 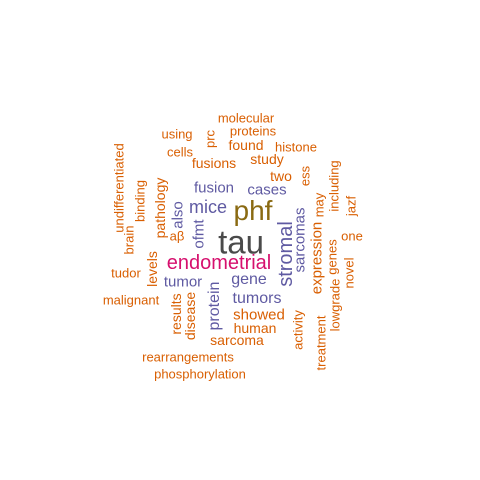 I want to click on word-tau: tau, so click(x=241, y=242).